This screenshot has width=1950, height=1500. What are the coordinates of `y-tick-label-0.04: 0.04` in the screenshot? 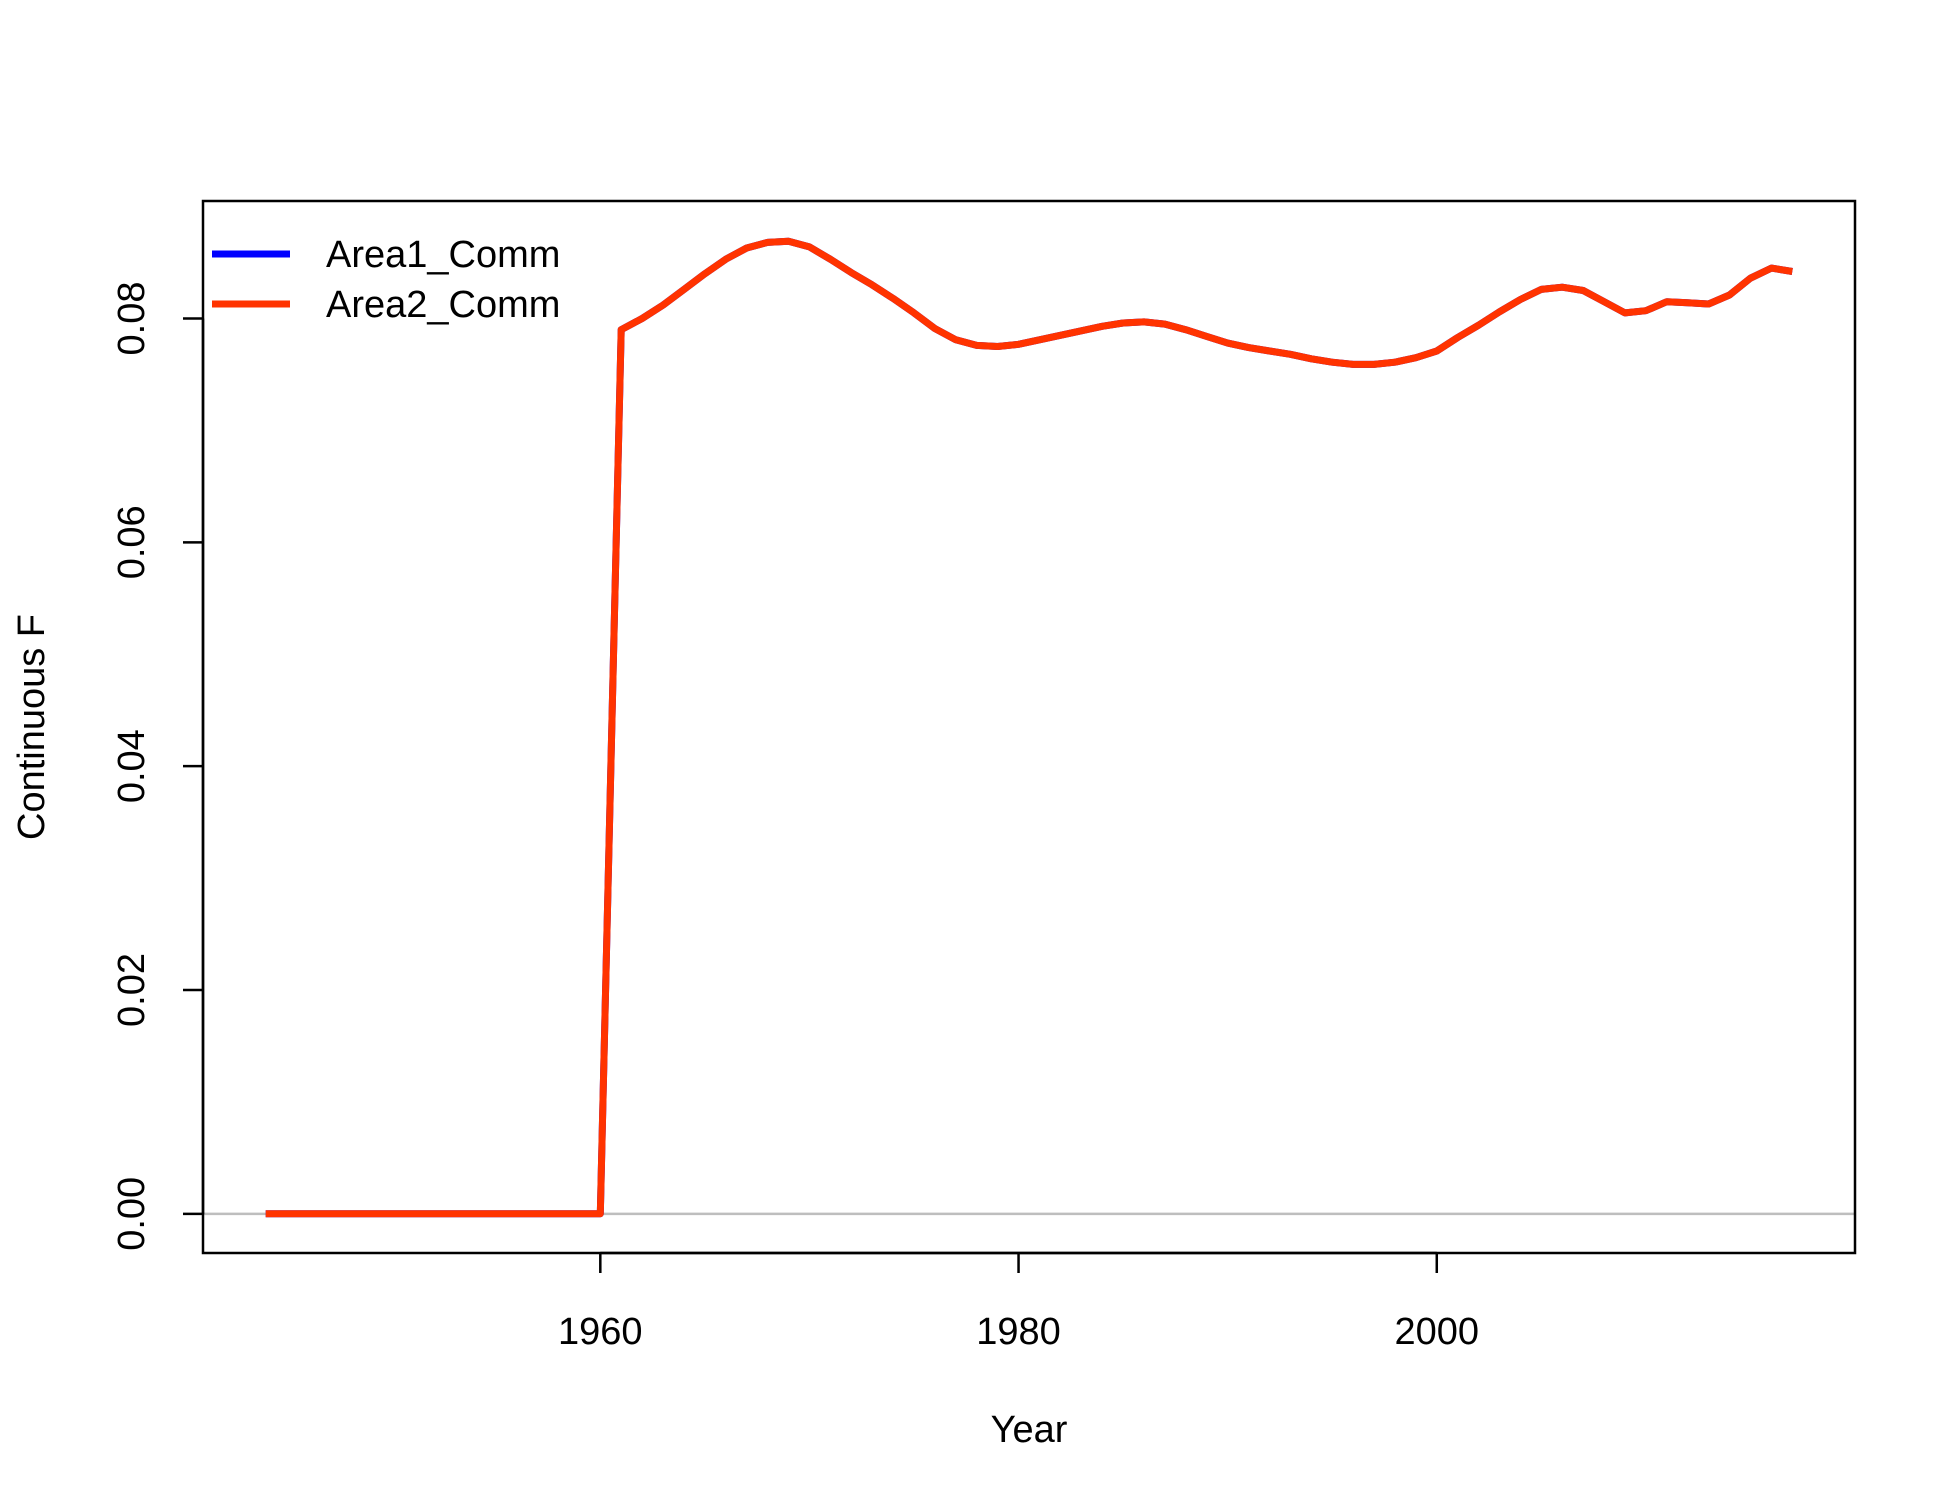 It's located at (132, 766).